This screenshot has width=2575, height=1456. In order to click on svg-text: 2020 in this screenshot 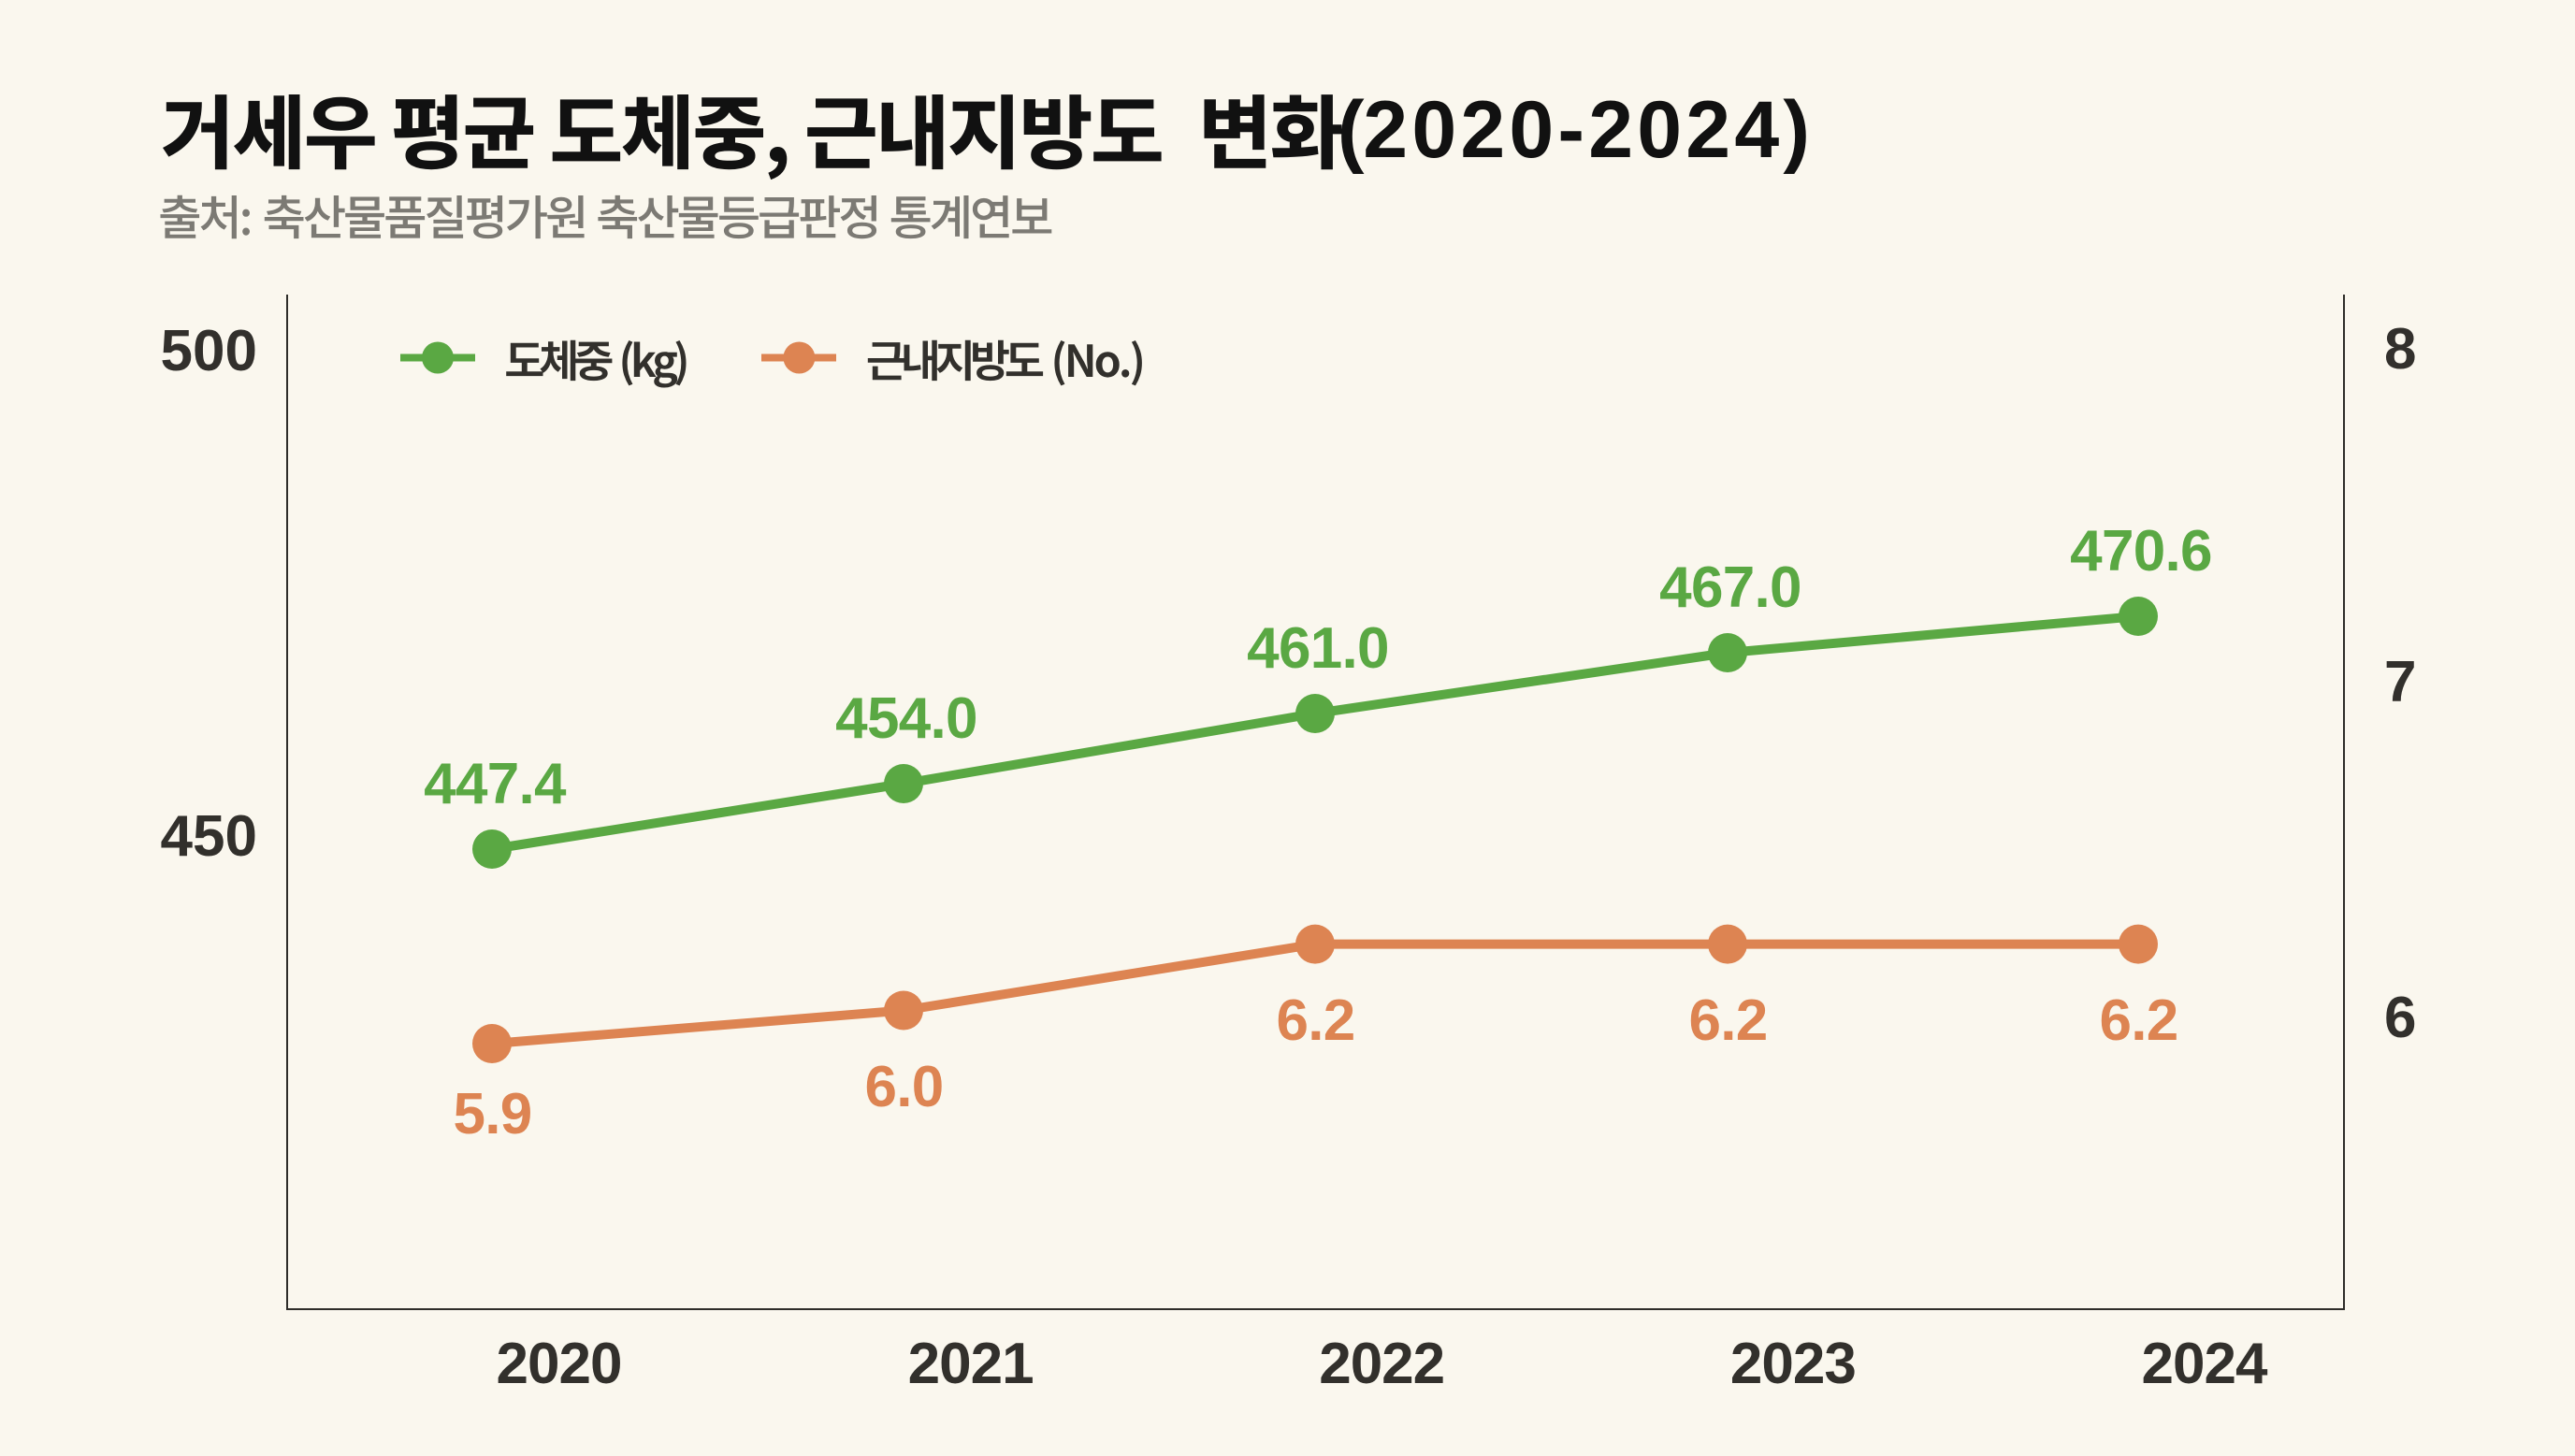, I will do `click(559, 1364)`.